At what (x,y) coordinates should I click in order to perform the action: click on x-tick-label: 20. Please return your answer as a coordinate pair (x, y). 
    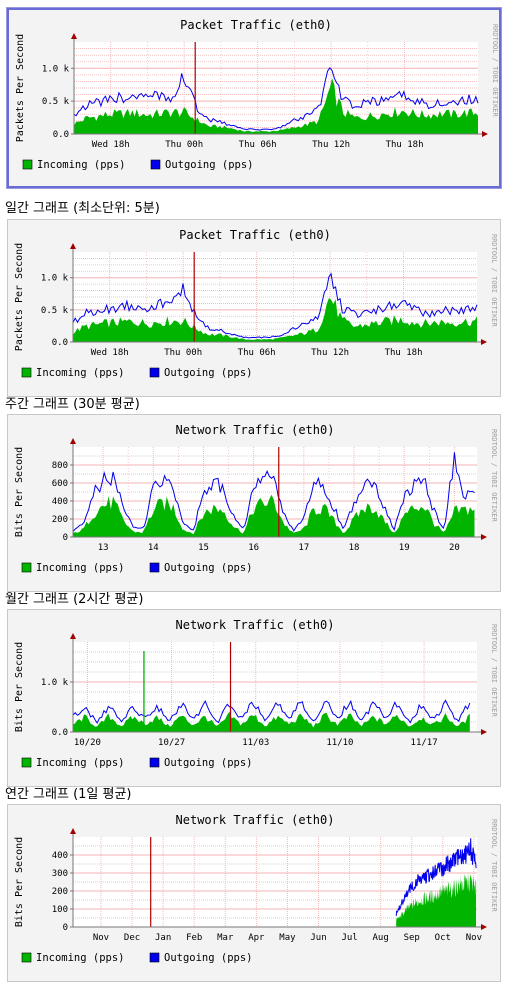
    Looking at the image, I should click on (454, 548).